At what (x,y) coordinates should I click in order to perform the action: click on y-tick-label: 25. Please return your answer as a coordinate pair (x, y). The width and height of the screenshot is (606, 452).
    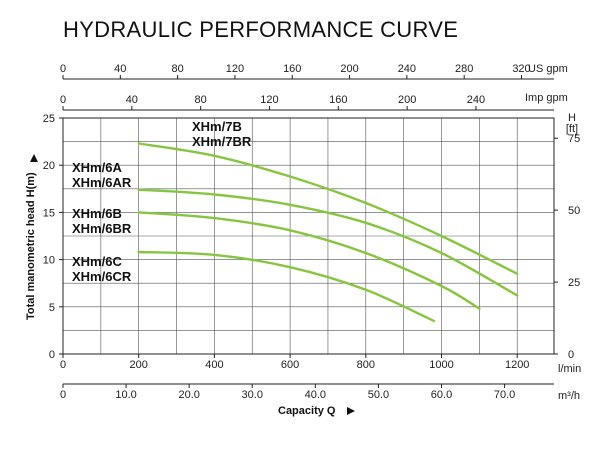
    Looking at the image, I should click on (49, 119).